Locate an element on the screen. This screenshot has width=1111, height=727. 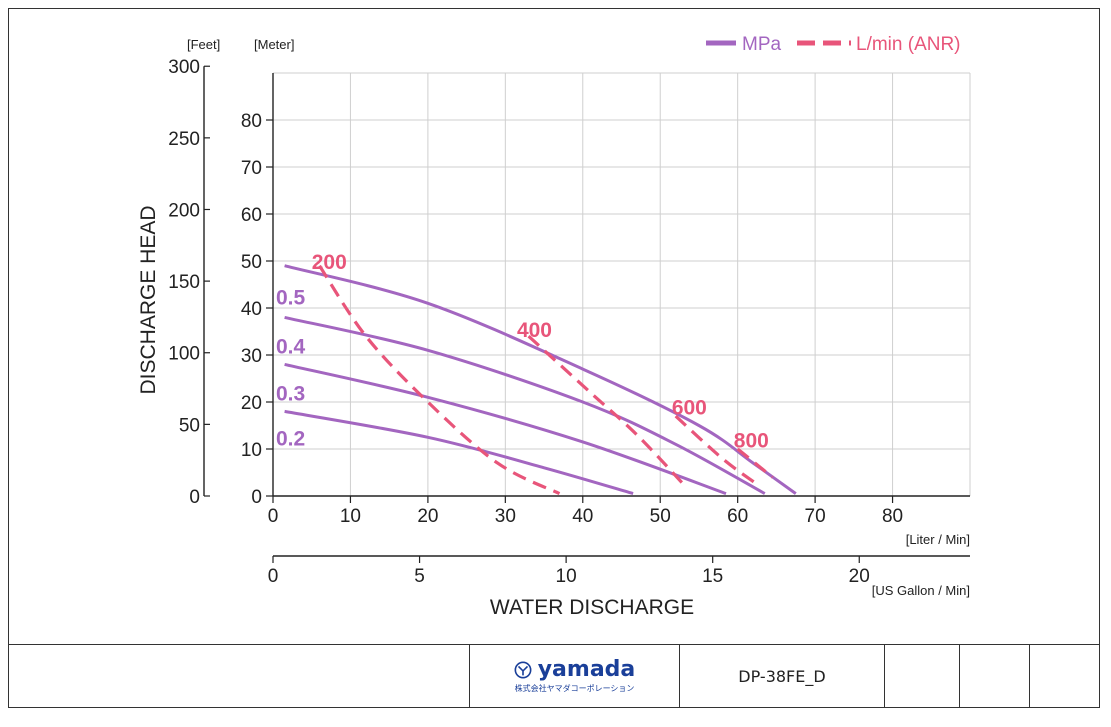
company-logo: yamada 株式会社ヤマダコーポレーション is located at coordinates (574, 676).